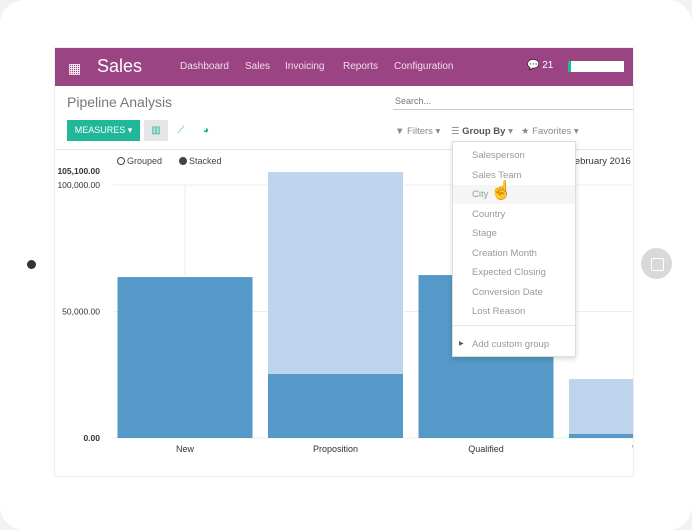  I want to click on filters-label: Filters, so click(420, 131).